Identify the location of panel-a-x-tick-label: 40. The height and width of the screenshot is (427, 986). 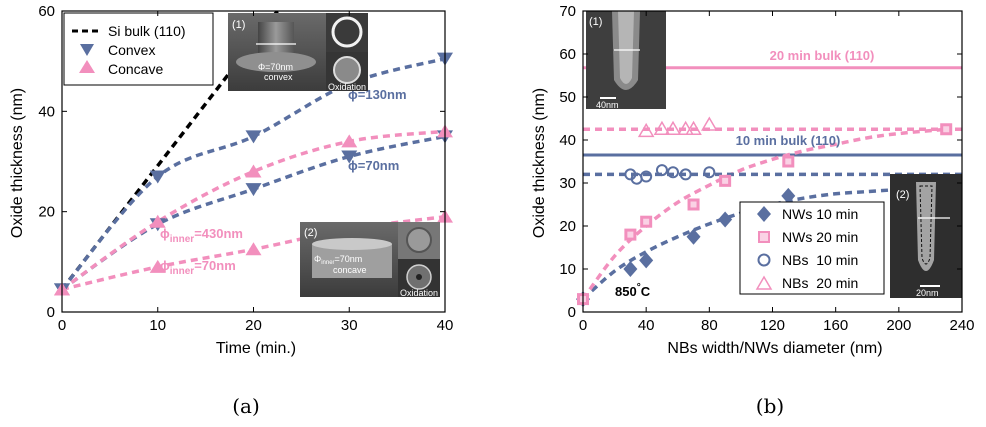
(445, 325).